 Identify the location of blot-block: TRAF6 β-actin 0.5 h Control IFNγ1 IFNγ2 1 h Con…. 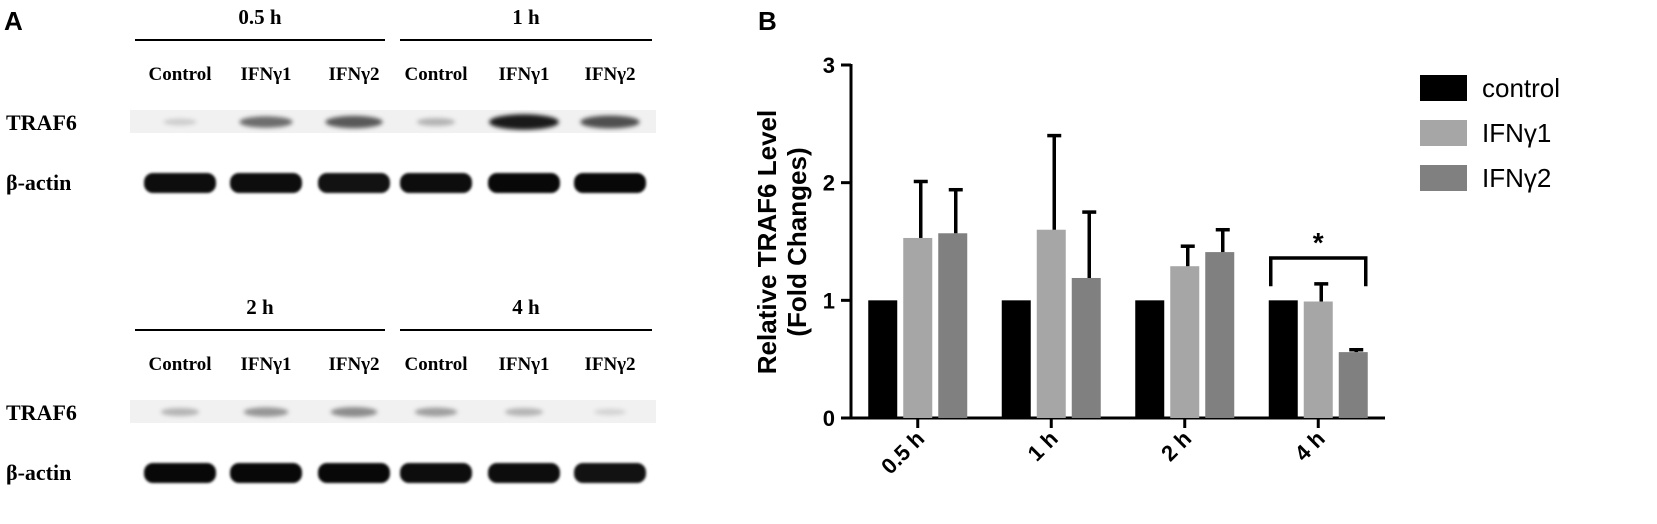
(331, 100).